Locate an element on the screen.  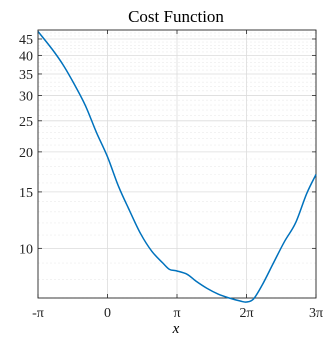
x-tick-label: 3π is located at coordinates (316, 313).